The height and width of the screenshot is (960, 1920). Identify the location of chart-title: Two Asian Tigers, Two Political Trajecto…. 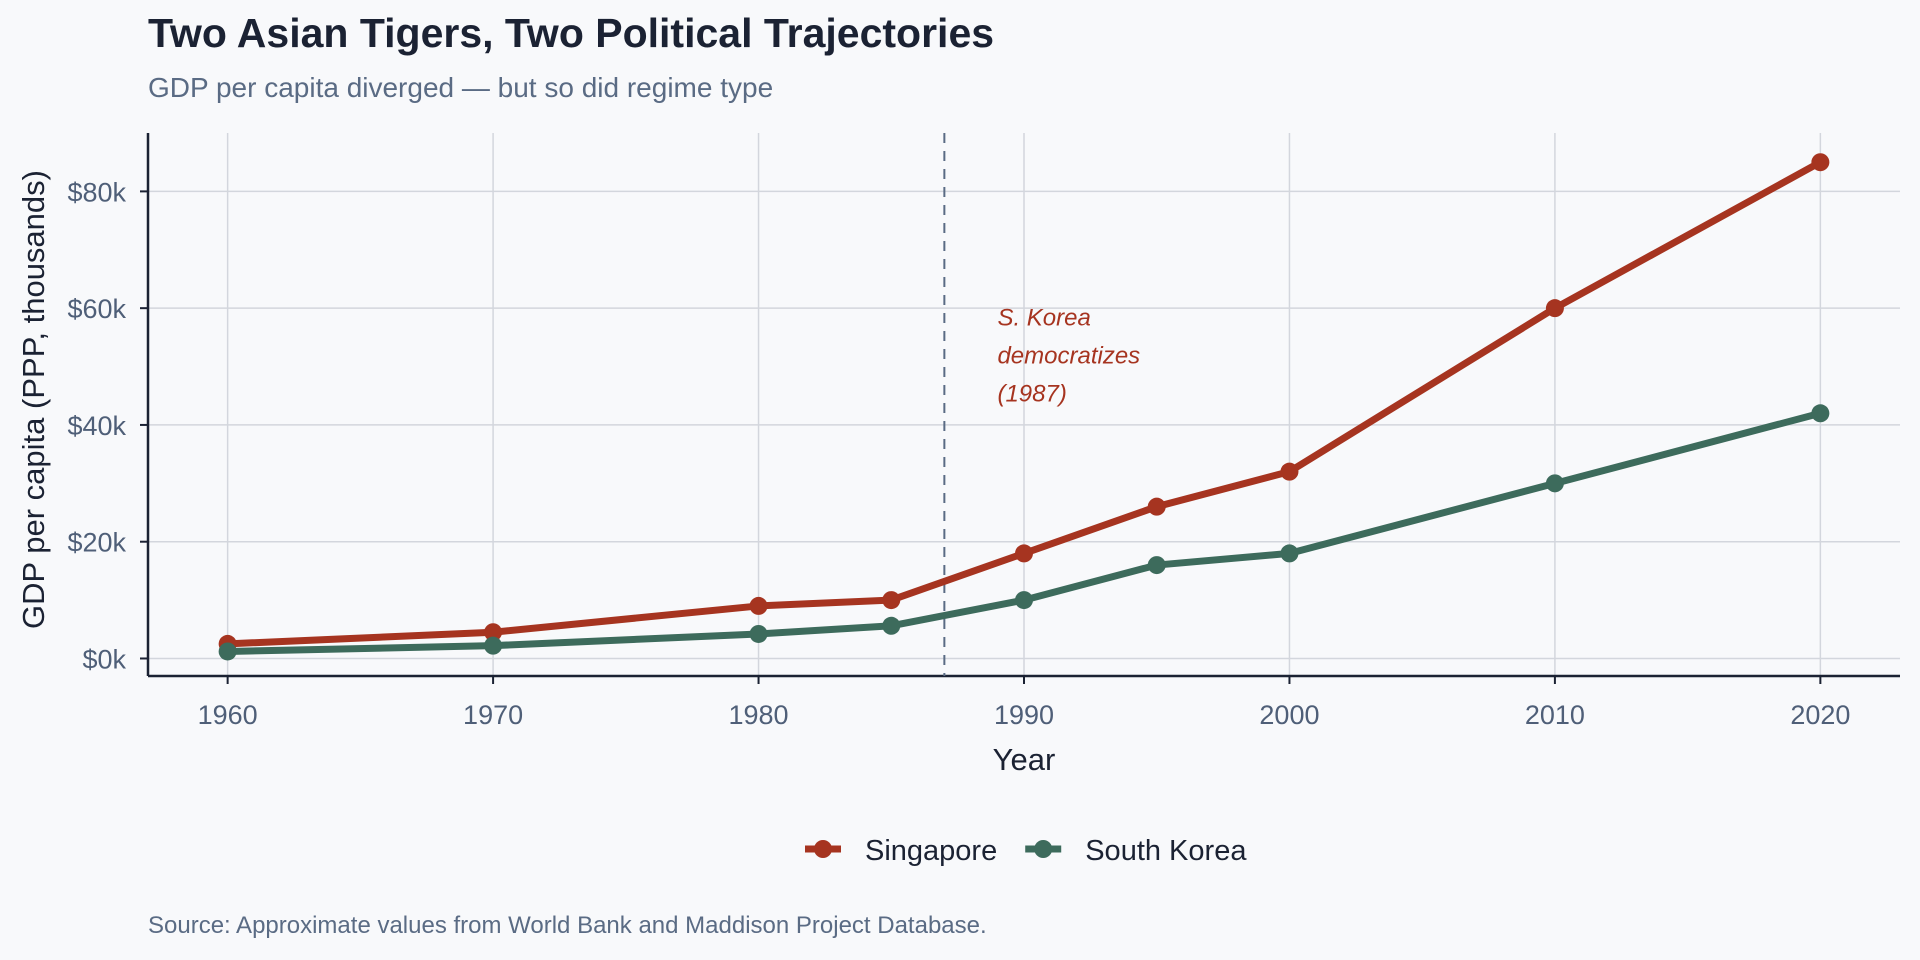
(571, 33).